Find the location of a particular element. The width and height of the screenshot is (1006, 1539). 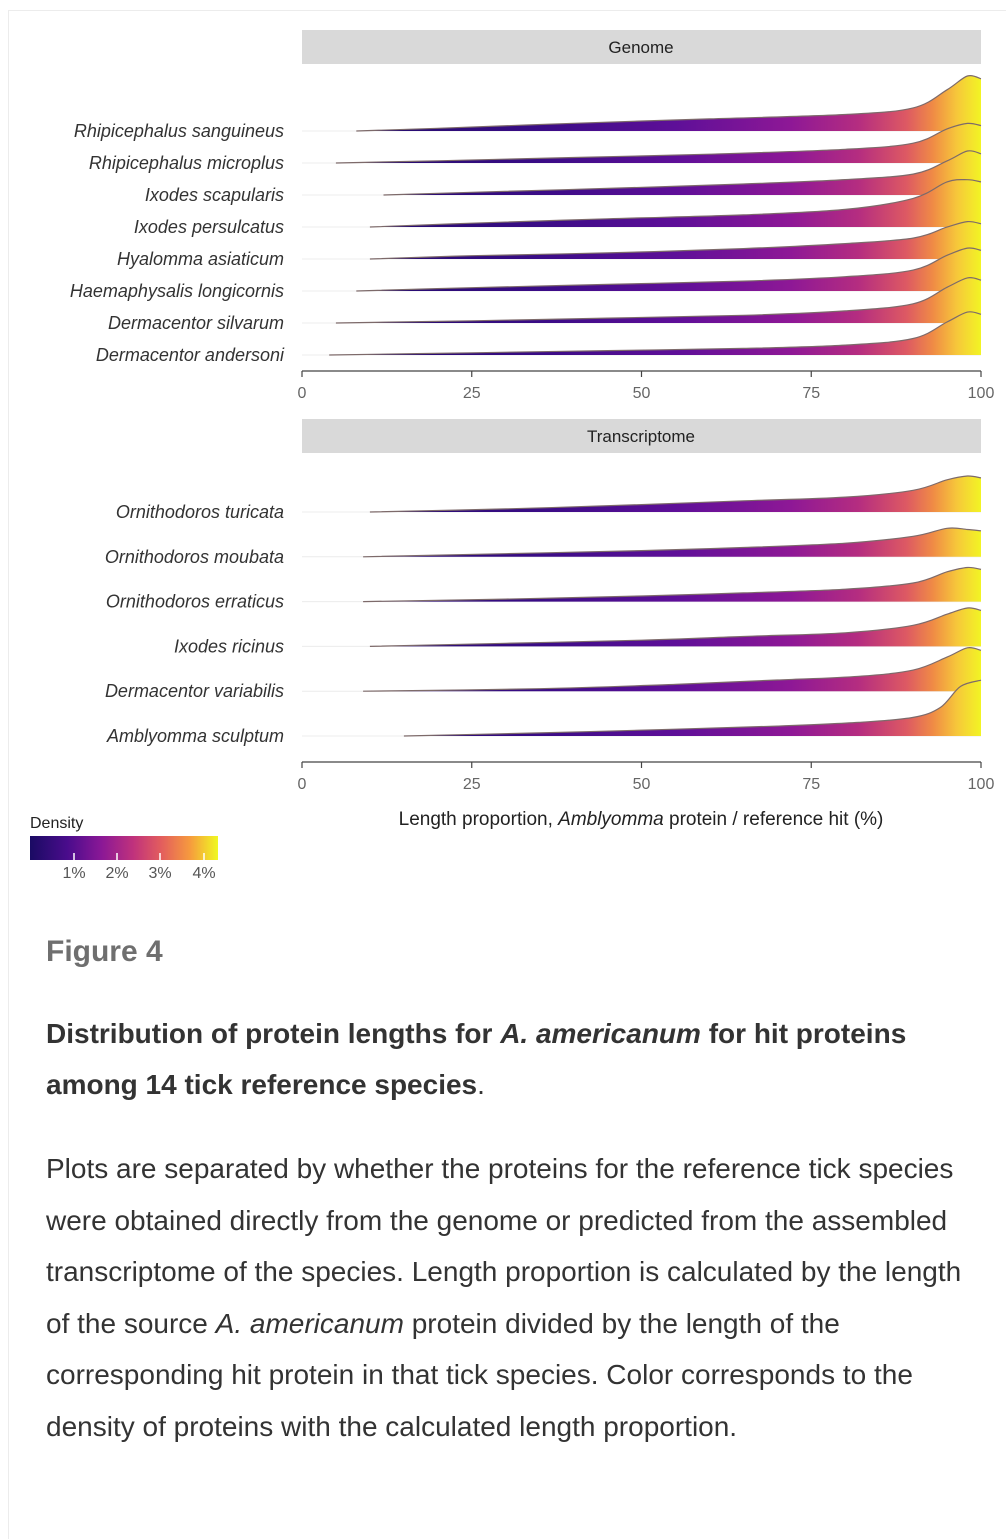

legend-colorbar is located at coordinates (124, 848).